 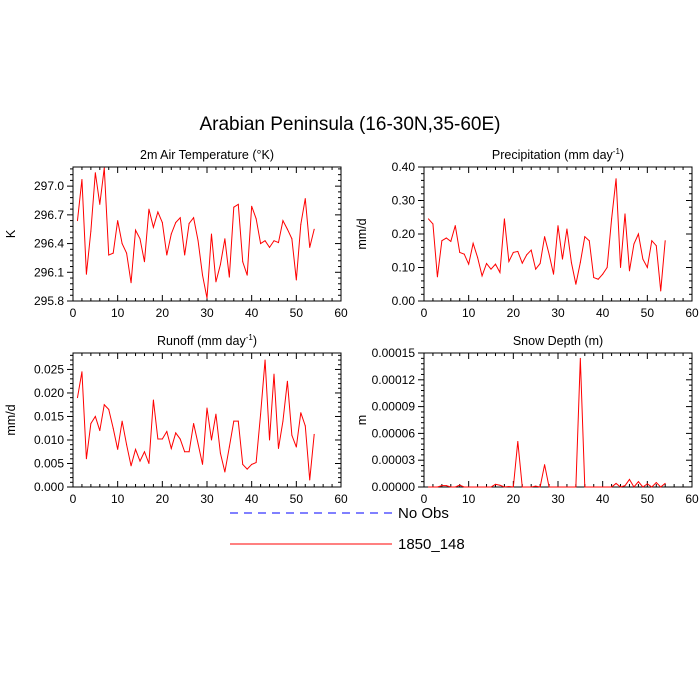 What do you see at coordinates (49, 369) in the screenshot?
I see `y-tick-label: 0.025` at bounding box center [49, 369].